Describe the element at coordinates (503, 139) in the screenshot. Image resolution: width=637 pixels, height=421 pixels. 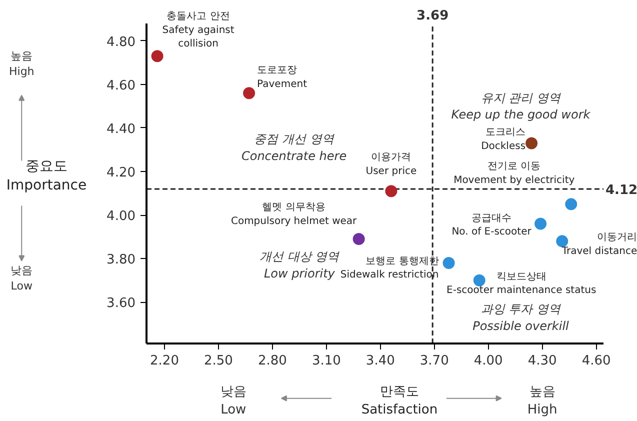
I see `annotation: 도크리스 Dockless` at that location.